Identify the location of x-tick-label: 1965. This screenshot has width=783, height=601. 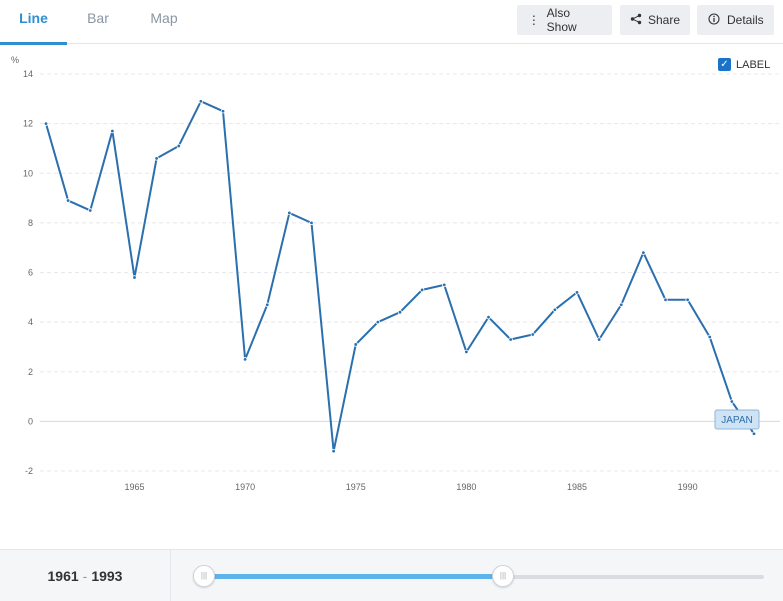
(134, 487).